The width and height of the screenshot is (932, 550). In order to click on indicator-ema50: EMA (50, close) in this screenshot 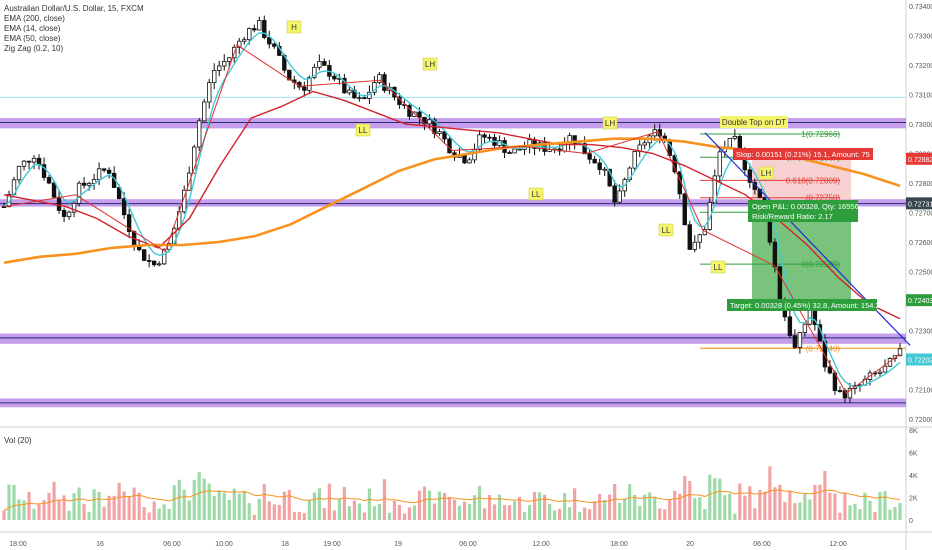, I will do `click(32, 38)`.